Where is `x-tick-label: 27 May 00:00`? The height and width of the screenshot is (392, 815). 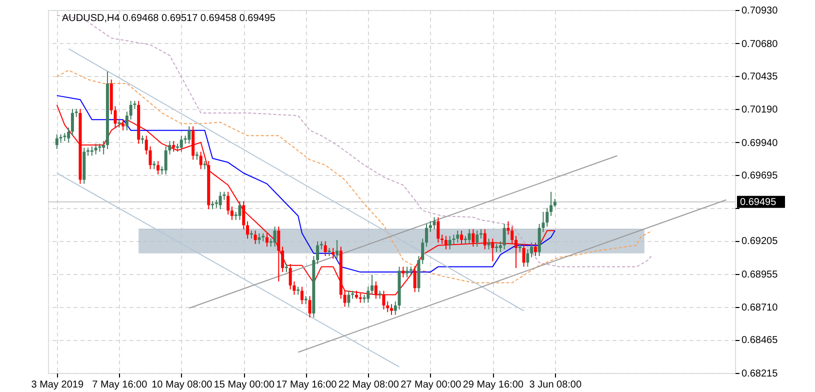 x-tick-label: 27 May 00:00 is located at coordinates (431, 385).